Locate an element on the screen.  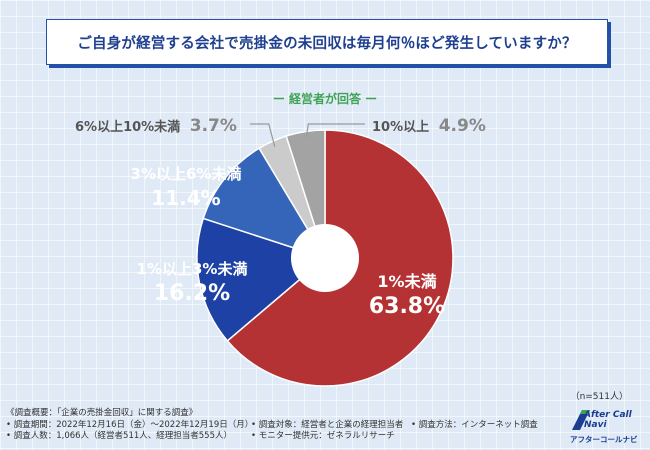
value-label-ge10: 4.9% is located at coordinates (462, 126).